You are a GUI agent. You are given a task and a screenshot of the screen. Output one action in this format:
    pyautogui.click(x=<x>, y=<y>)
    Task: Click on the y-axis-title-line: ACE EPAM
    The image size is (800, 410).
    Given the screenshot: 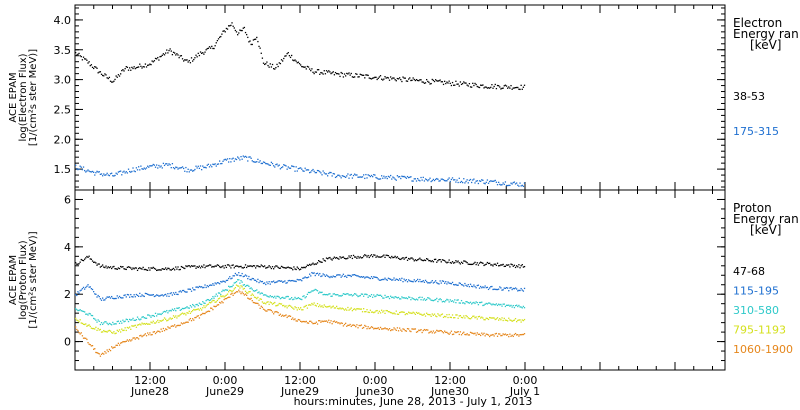 What is the action you would take?
    pyautogui.click(x=13, y=97)
    